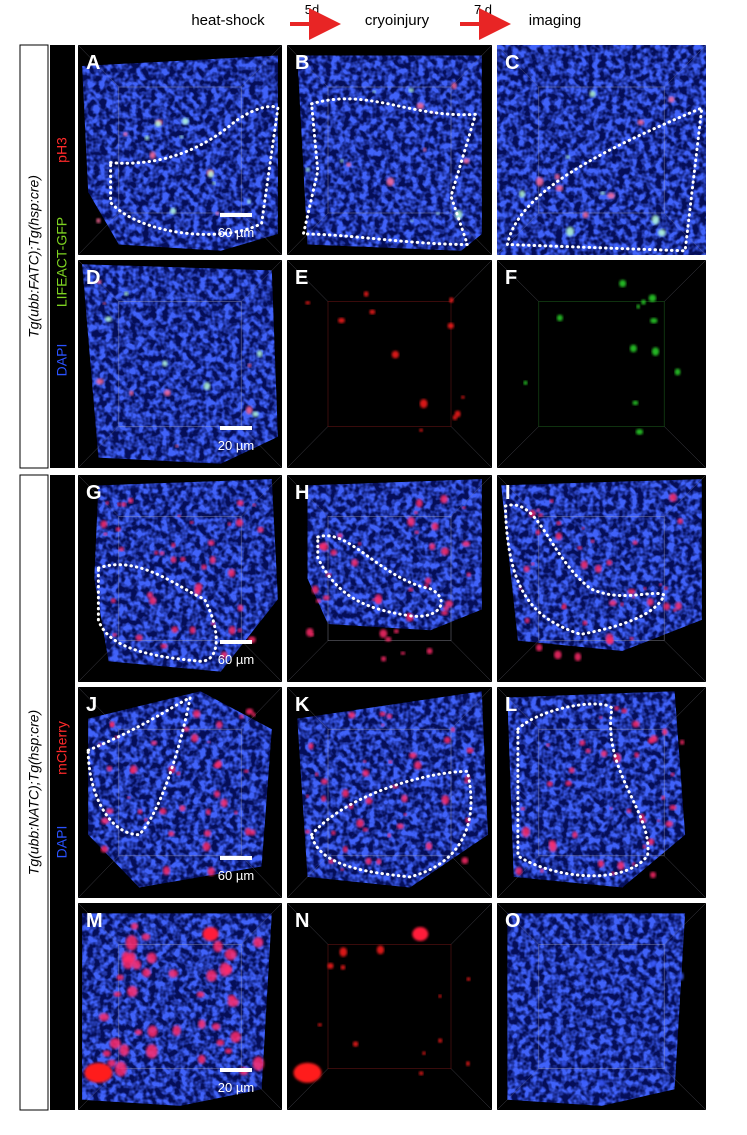 The height and width of the screenshot is (1135, 747). I want to click on panel-letter: F, so click(511, 278).